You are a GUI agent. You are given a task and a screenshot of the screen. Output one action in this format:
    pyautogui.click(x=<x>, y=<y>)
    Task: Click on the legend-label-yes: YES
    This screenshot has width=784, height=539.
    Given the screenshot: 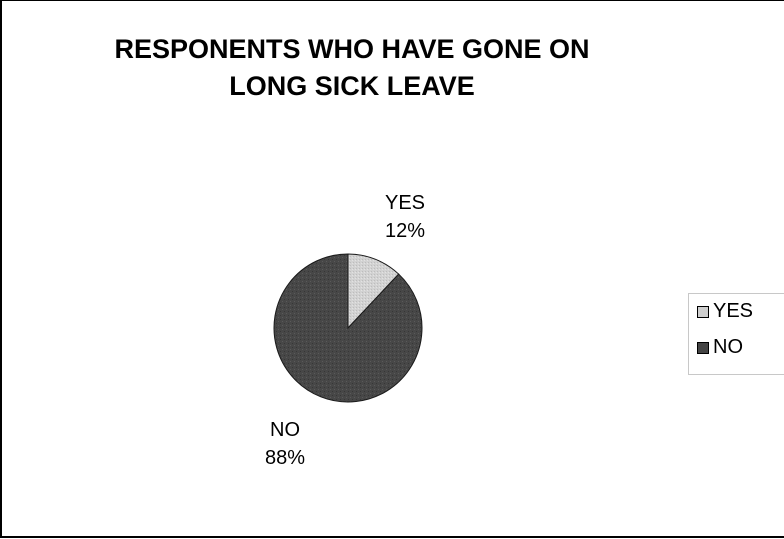 What is the action you would take?
    pyautogui.click(x=733, y=311)
    